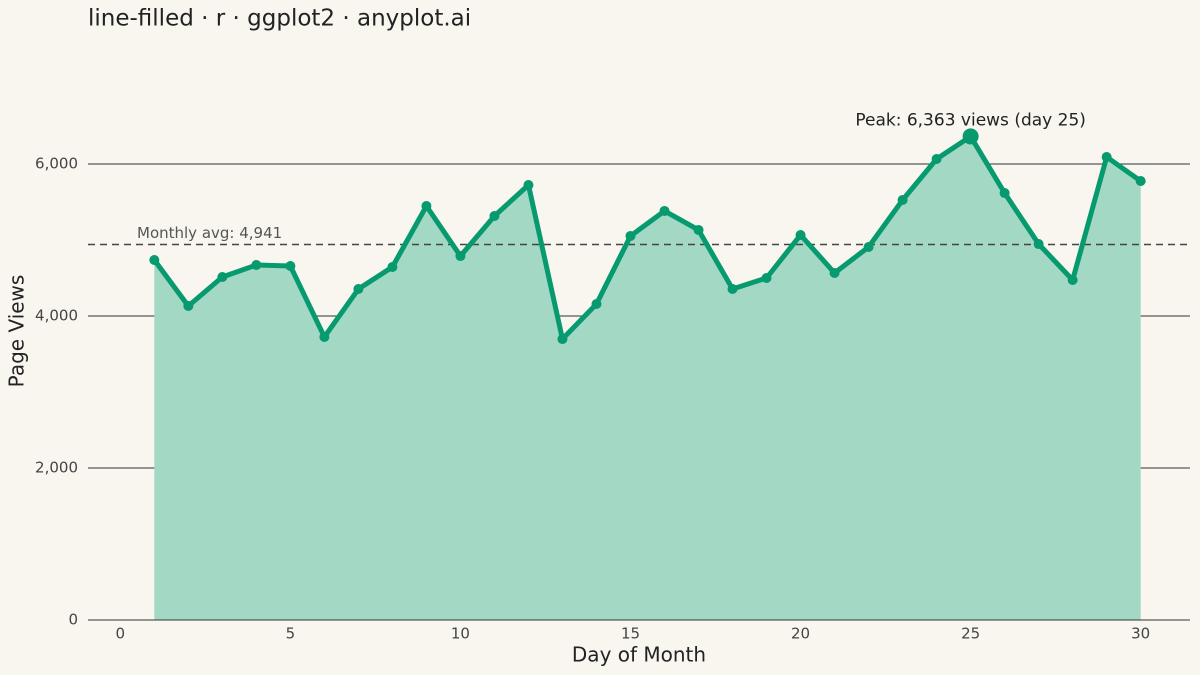  I want to click on y-tick-label: 2,000, so click(56, 468).